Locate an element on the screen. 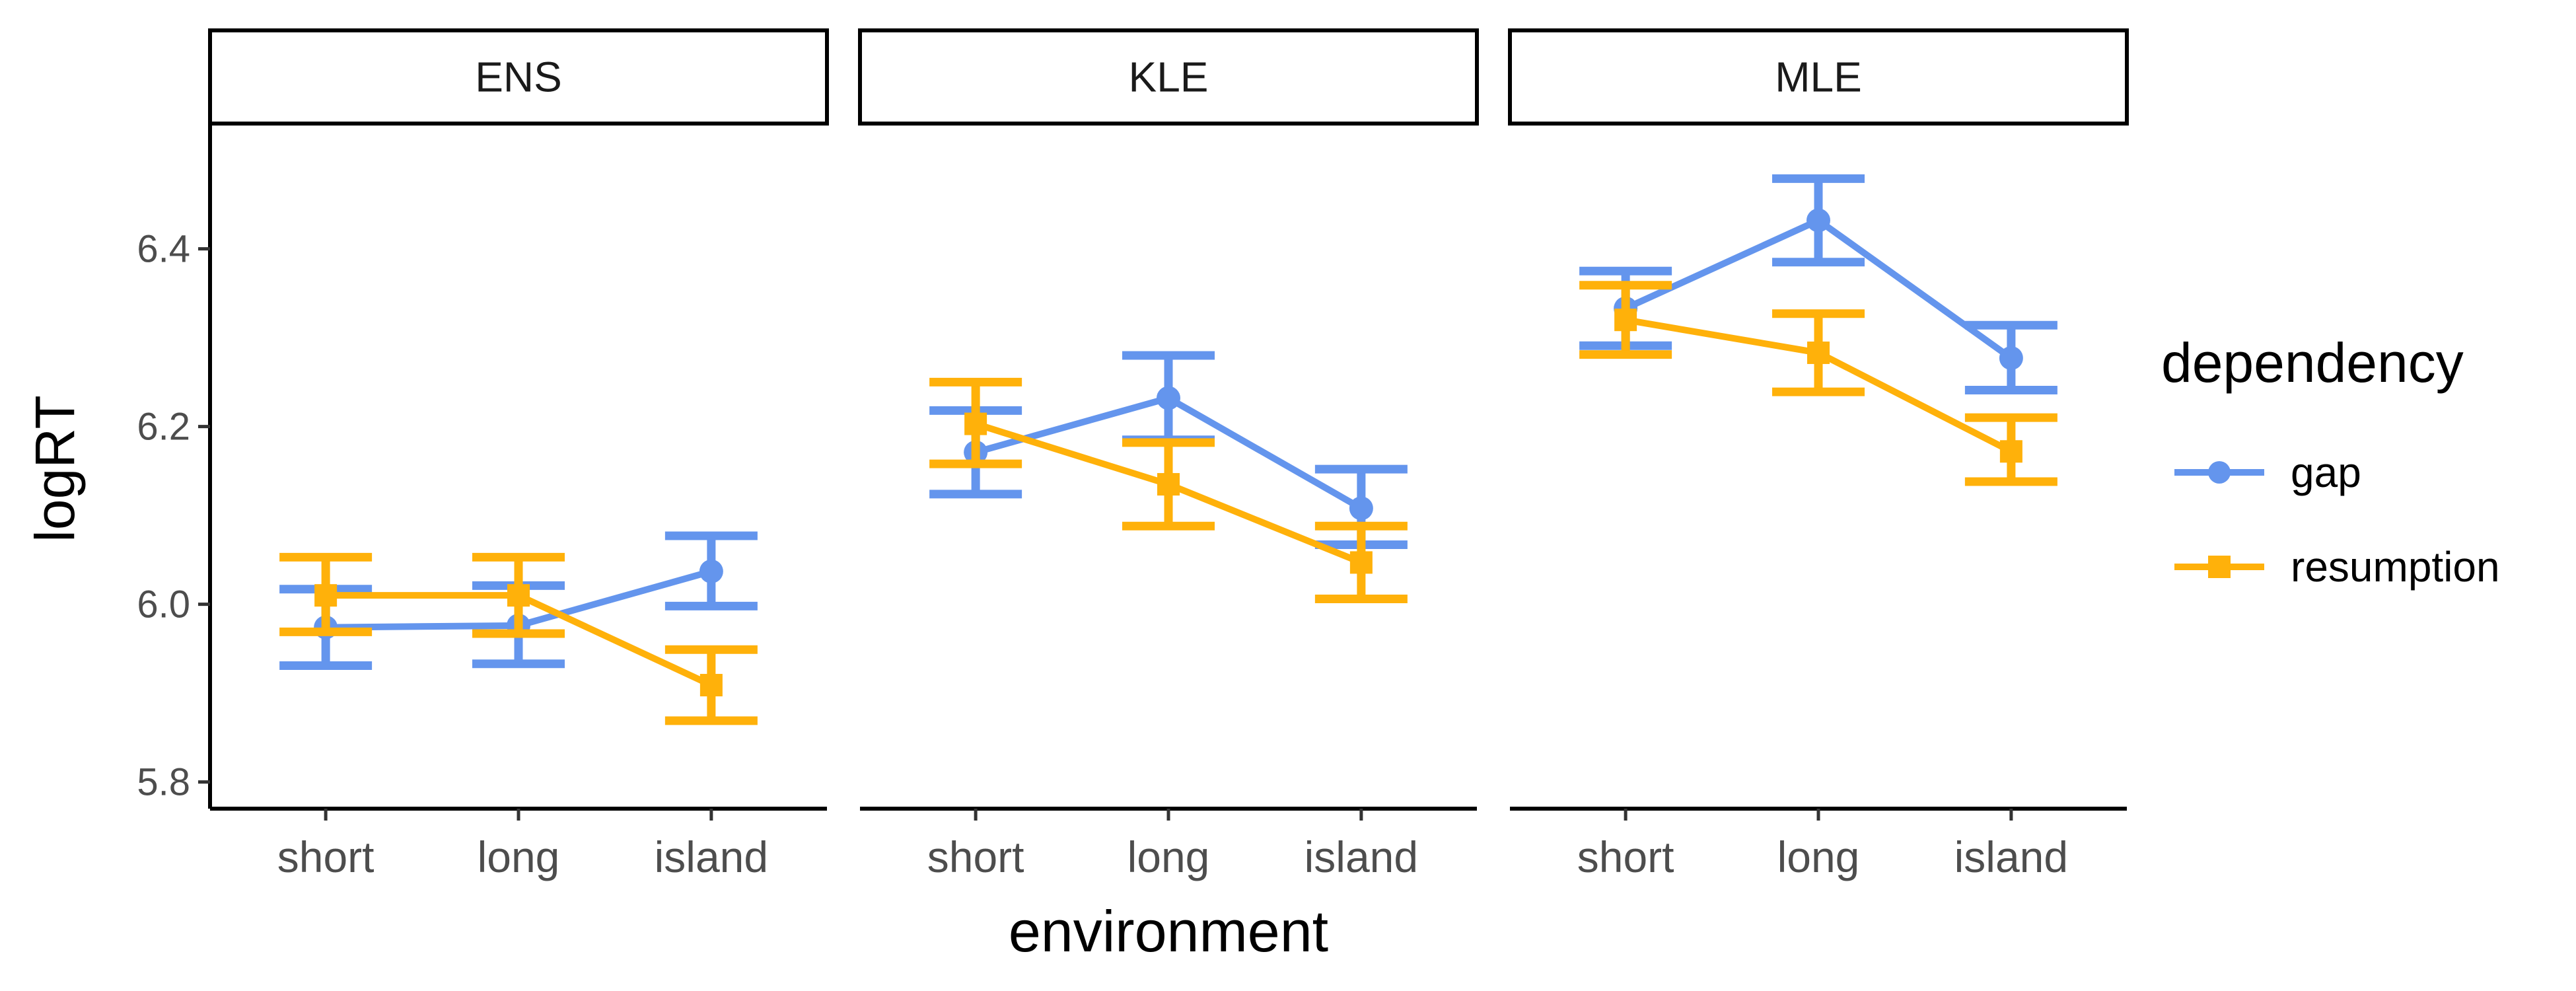 The height and width of the screenshot is (991, 2576). y-axis: 5.8 6.0 6.2 6.4 is located at coordinates (174, 465).